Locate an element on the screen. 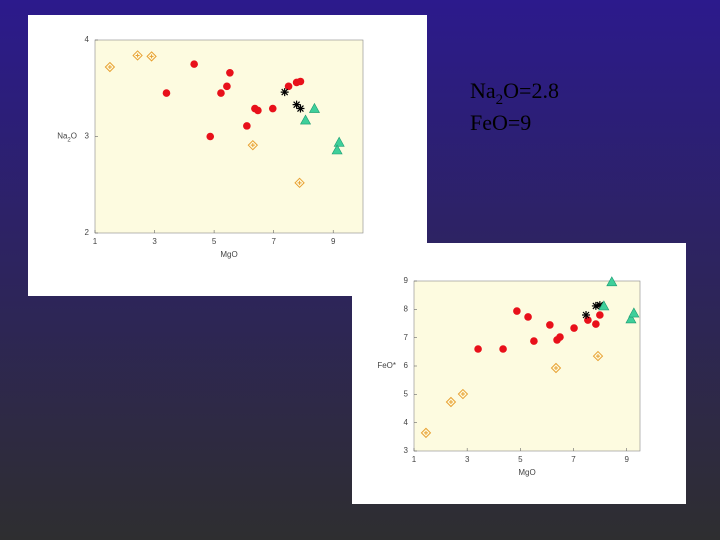  y-axis-label-part: O is located at coordinates (74, 136).